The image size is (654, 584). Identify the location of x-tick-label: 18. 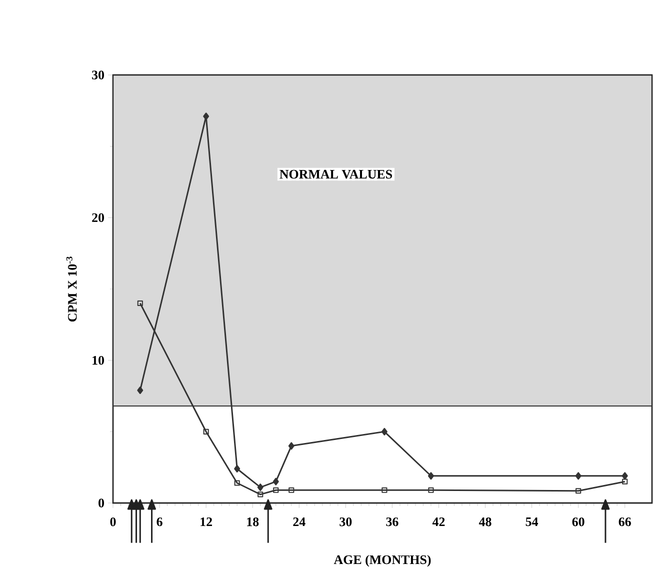
(253, 521).